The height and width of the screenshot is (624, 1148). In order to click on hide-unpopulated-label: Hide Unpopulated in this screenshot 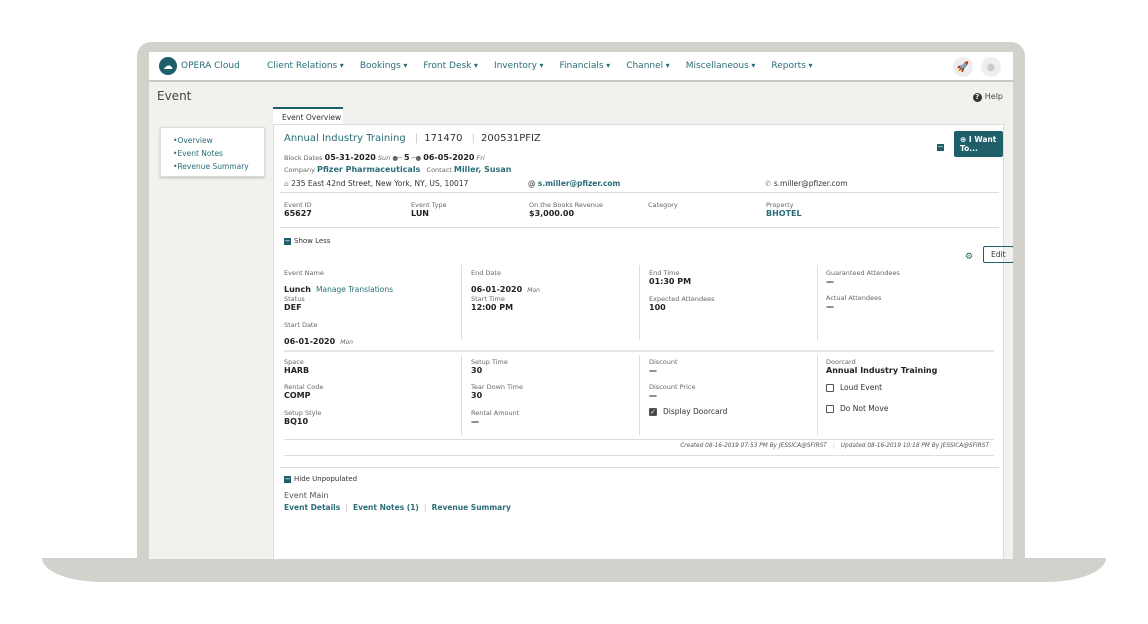, I will do `click(326, 479)`.